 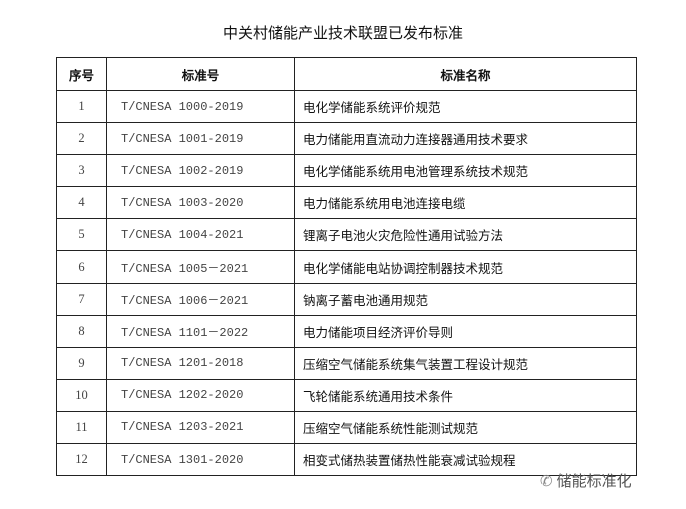 I want to click on table-row: 8 T/CNESA 1101－2022 电力储能项目经济评价导则, so click(x=346, y=331).